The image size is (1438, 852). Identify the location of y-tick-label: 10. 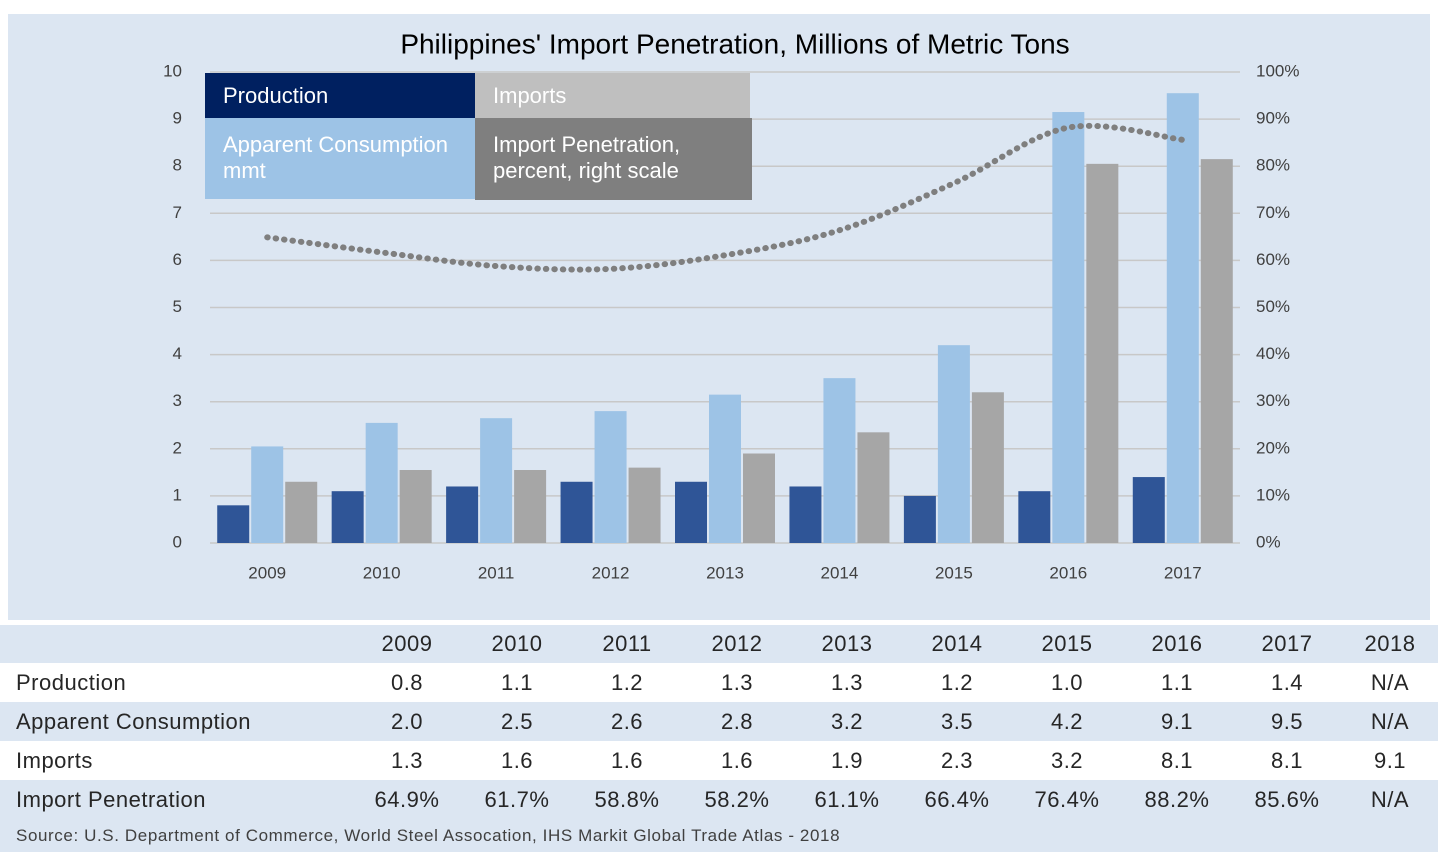
(172, 70).